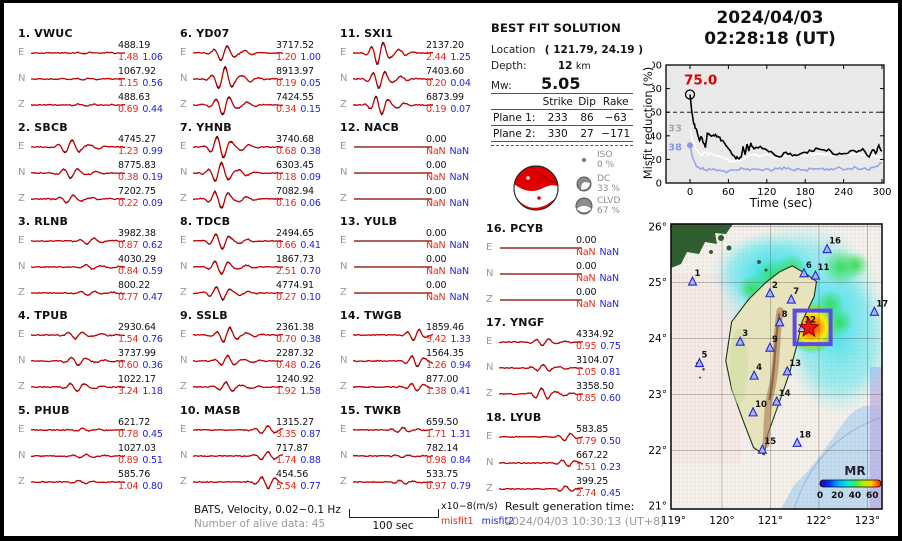 Image resolution: width=902 pixels, height=541 pixels. What do you see at coordinates (442, 422) in the screenshot?
I see `peak-amplitude: 659.50` at bounding box center [442, 422].